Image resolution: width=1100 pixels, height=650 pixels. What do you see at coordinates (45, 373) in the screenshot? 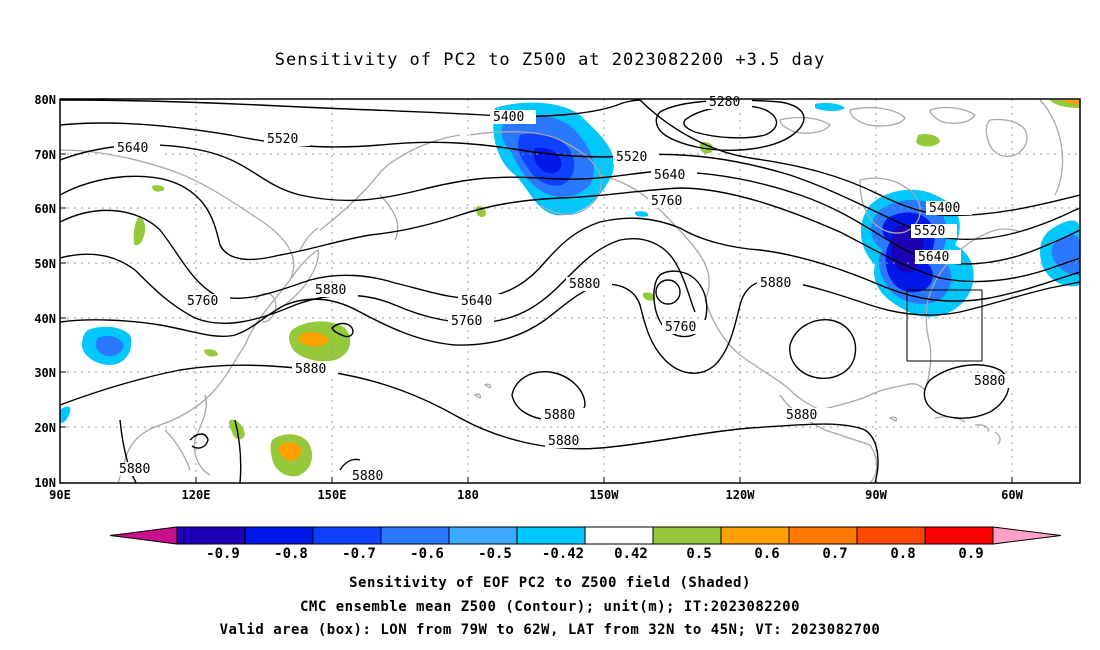
I see `lat-label: 30N` at bounding box center [45, 373].